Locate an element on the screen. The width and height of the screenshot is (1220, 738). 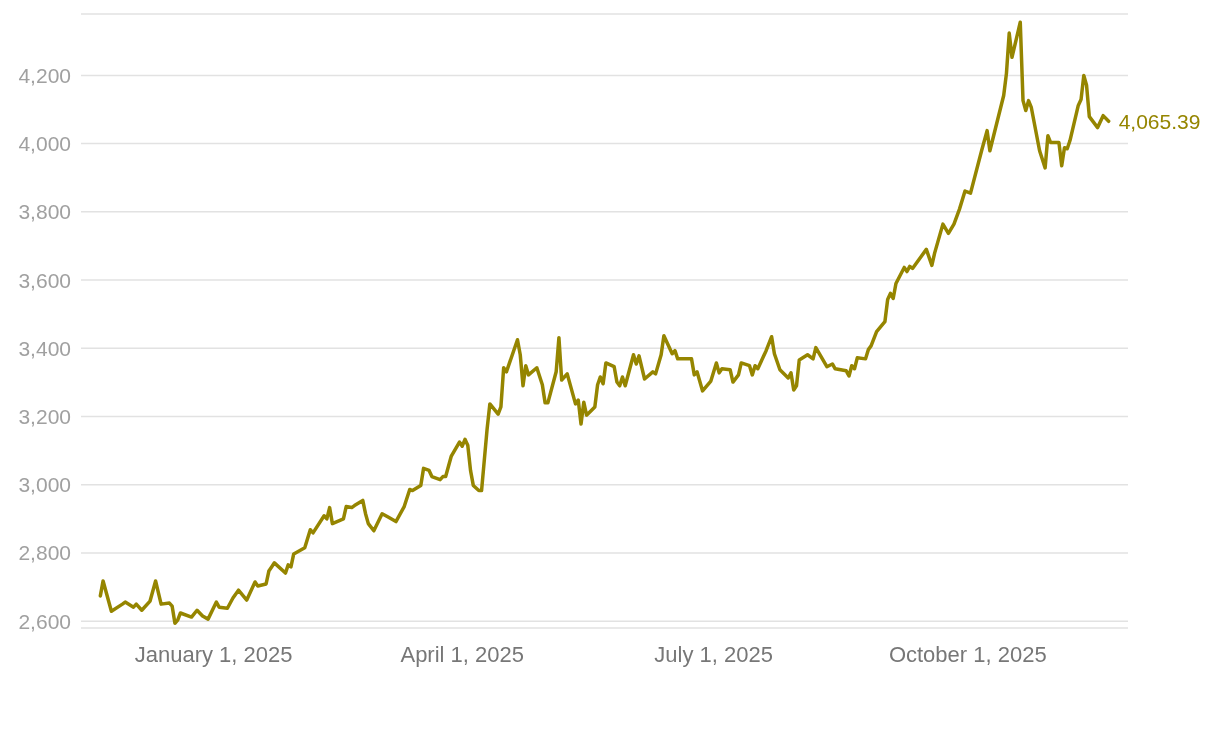
annotation: 4,065.39 is located at coordinates (1159, 121).